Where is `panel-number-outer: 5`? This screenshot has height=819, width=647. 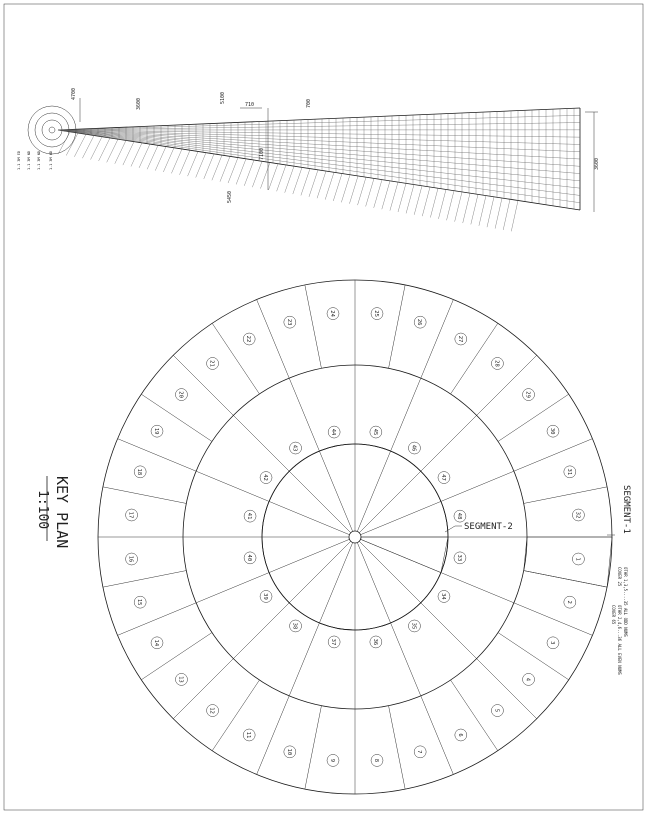
panel-number-outer: 5 is located at coordinates (496, 710).